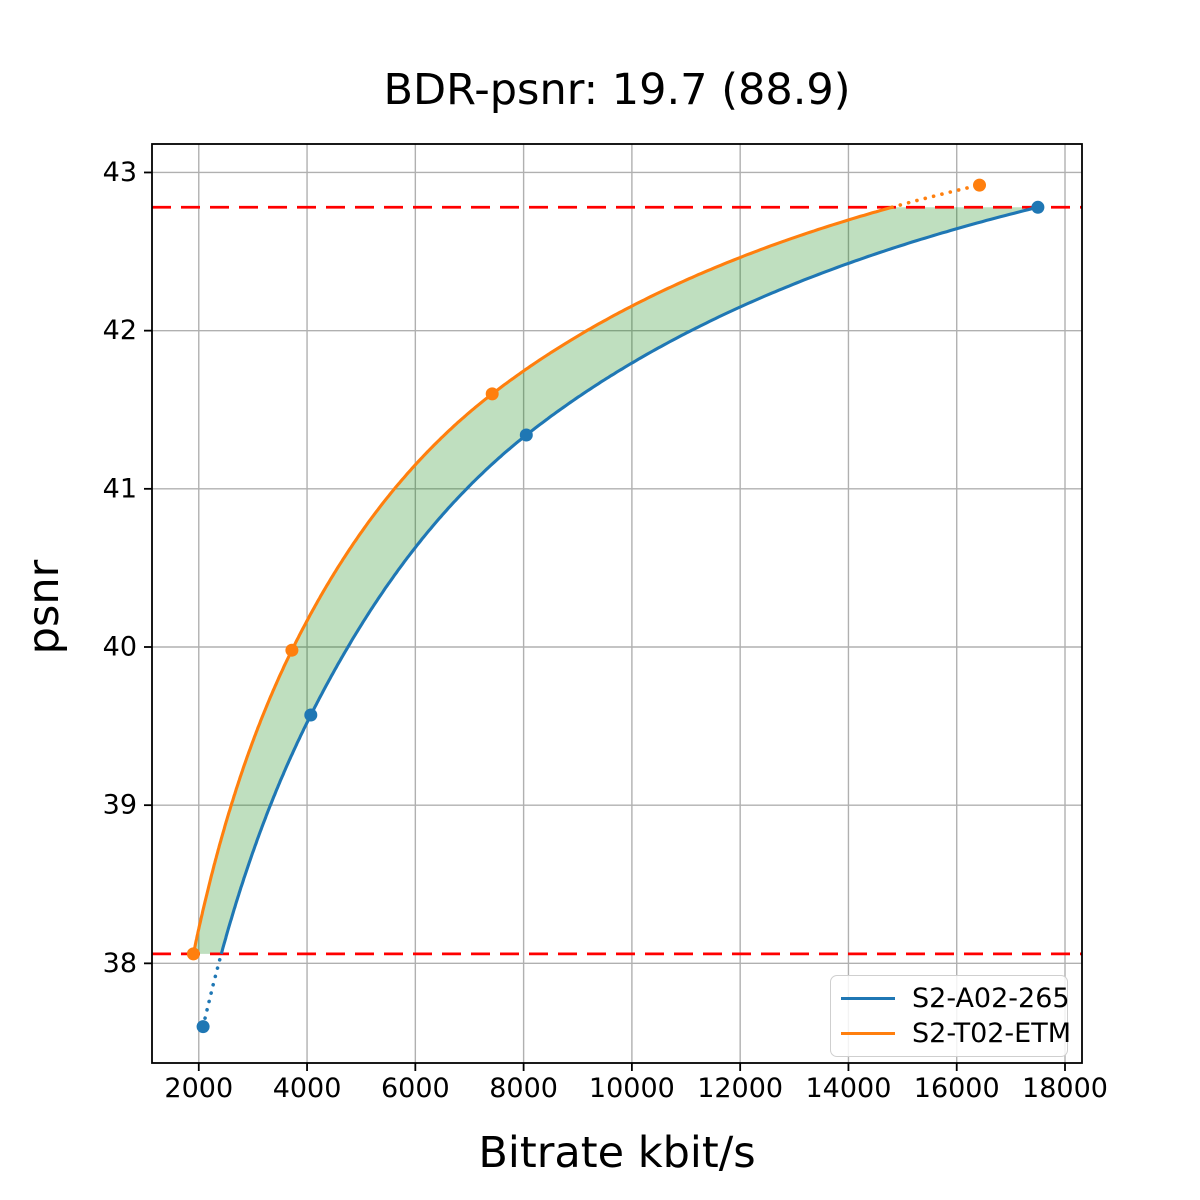 The height and width of the screenshot is (1200, 1200). What do you see at coordinates (848, 1088) in the screenshot?
I see `x-tick-label: 14000` at bounding box center [848, 1088].